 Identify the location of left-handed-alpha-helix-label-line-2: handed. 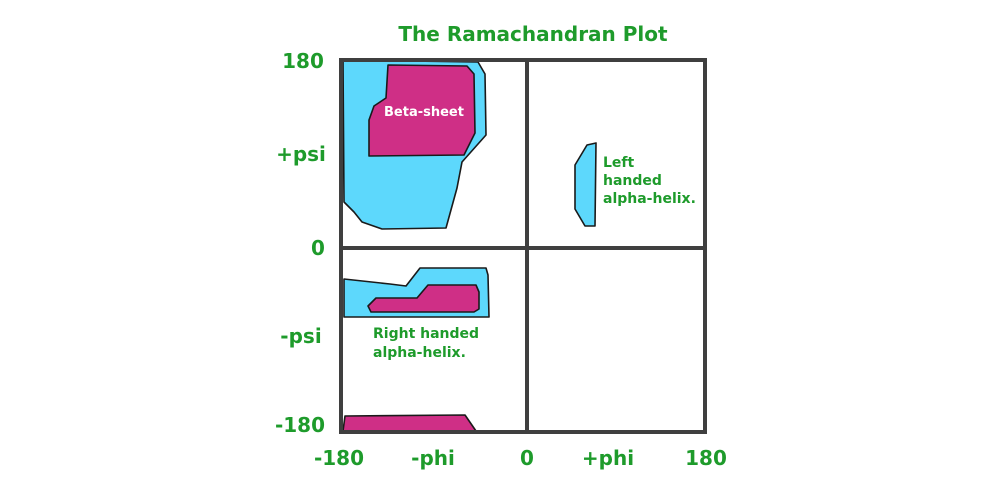
(632, 181).